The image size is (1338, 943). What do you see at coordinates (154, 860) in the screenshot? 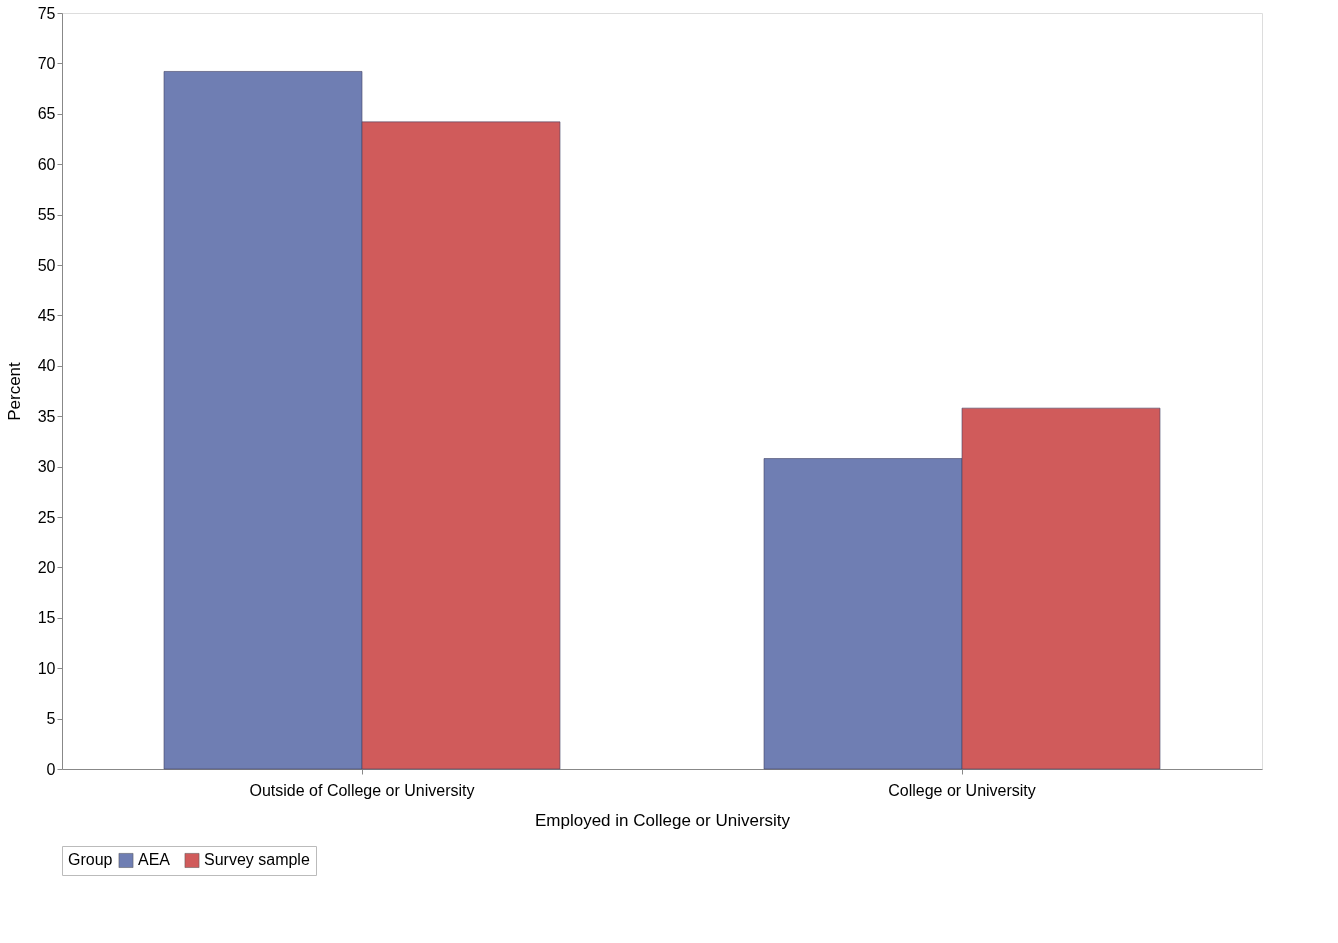
I see `legend-label: AEA` at bounding box center [154, 860].